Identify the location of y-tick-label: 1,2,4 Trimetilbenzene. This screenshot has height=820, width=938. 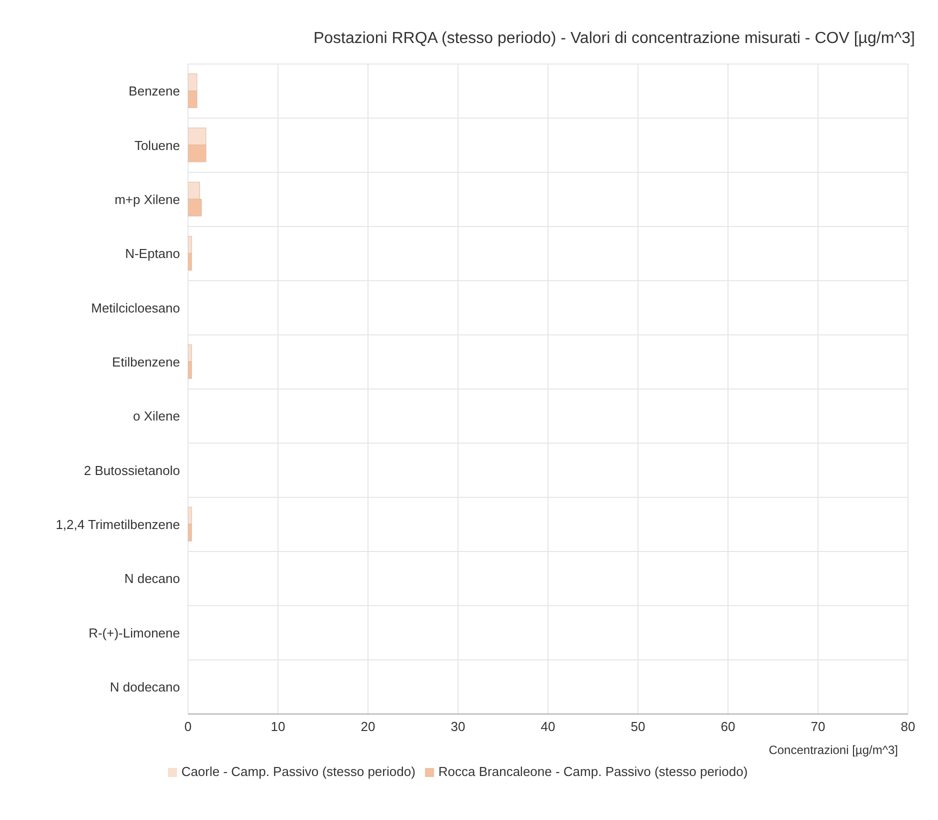
(118, 524).